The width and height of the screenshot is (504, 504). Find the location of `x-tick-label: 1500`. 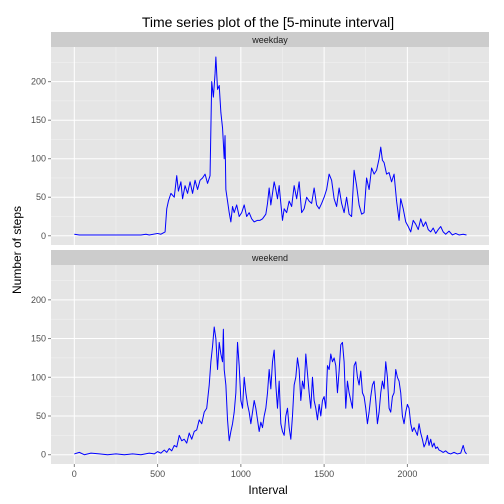

x-tick-label: 1500 is located at coordinates (324, 474).